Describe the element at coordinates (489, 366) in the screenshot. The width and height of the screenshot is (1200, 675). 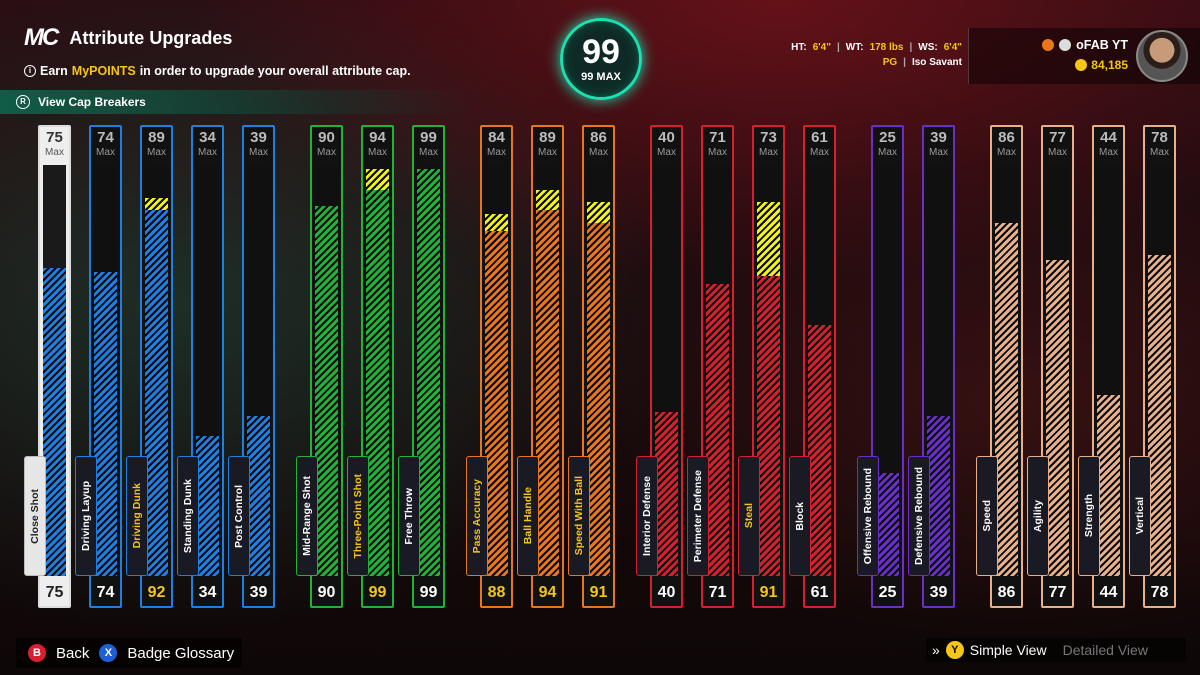
I see `attribute-bar: 84 Max Pass Accuracy 88` at that location.